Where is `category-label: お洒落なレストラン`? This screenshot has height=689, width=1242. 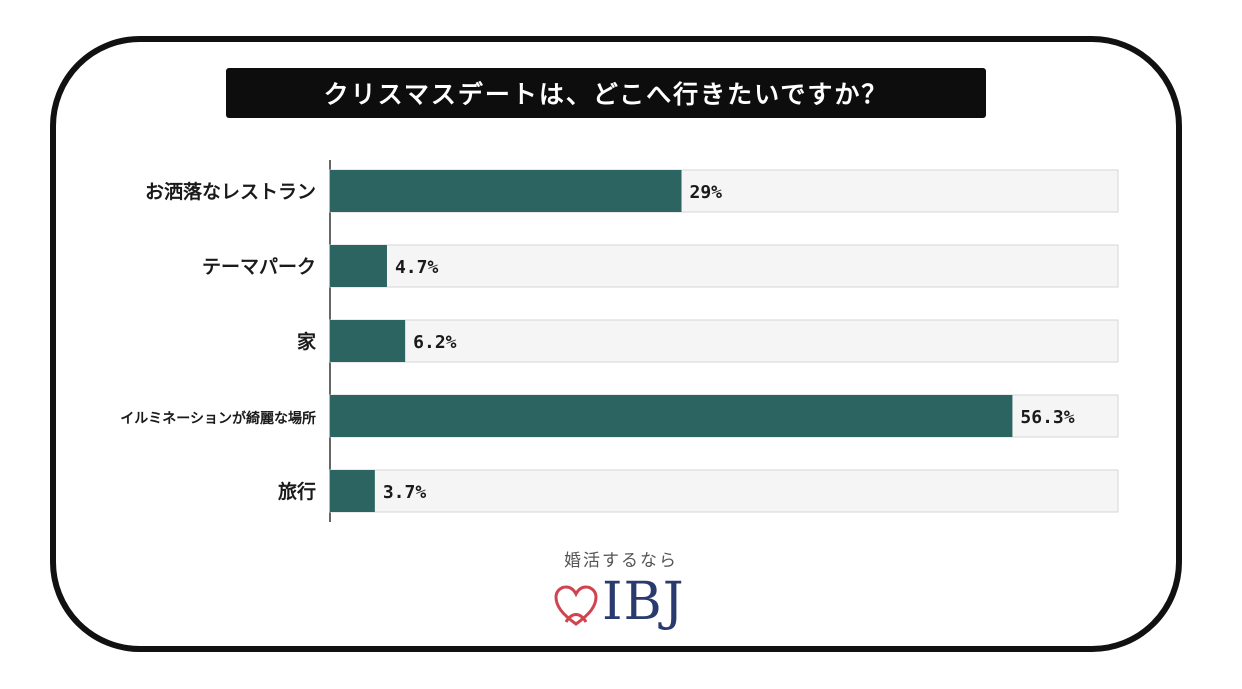
category-label: お洒落なレストラン is located at coordinates (230, 191).